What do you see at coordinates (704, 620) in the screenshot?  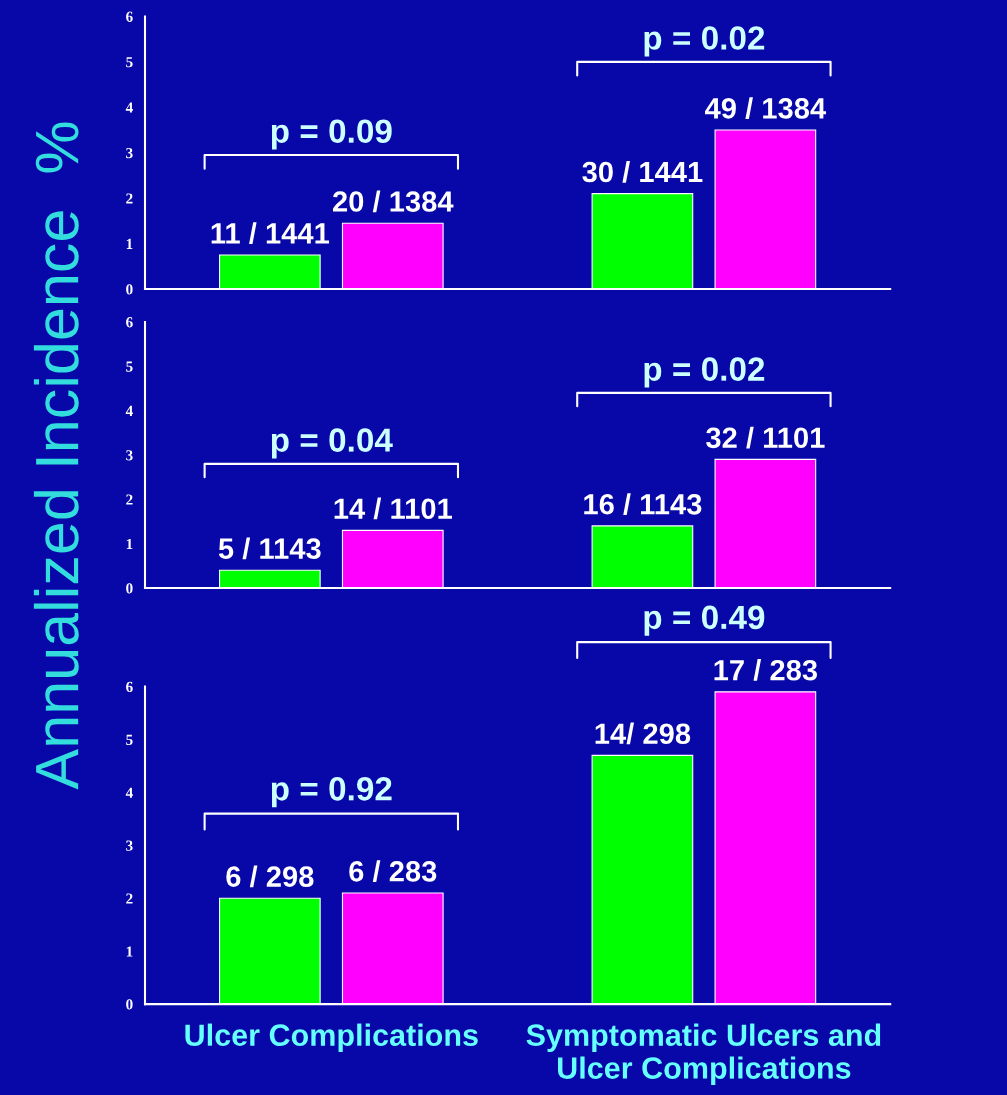 I see `text: p = 0.49` at bounding box center [704, 620].